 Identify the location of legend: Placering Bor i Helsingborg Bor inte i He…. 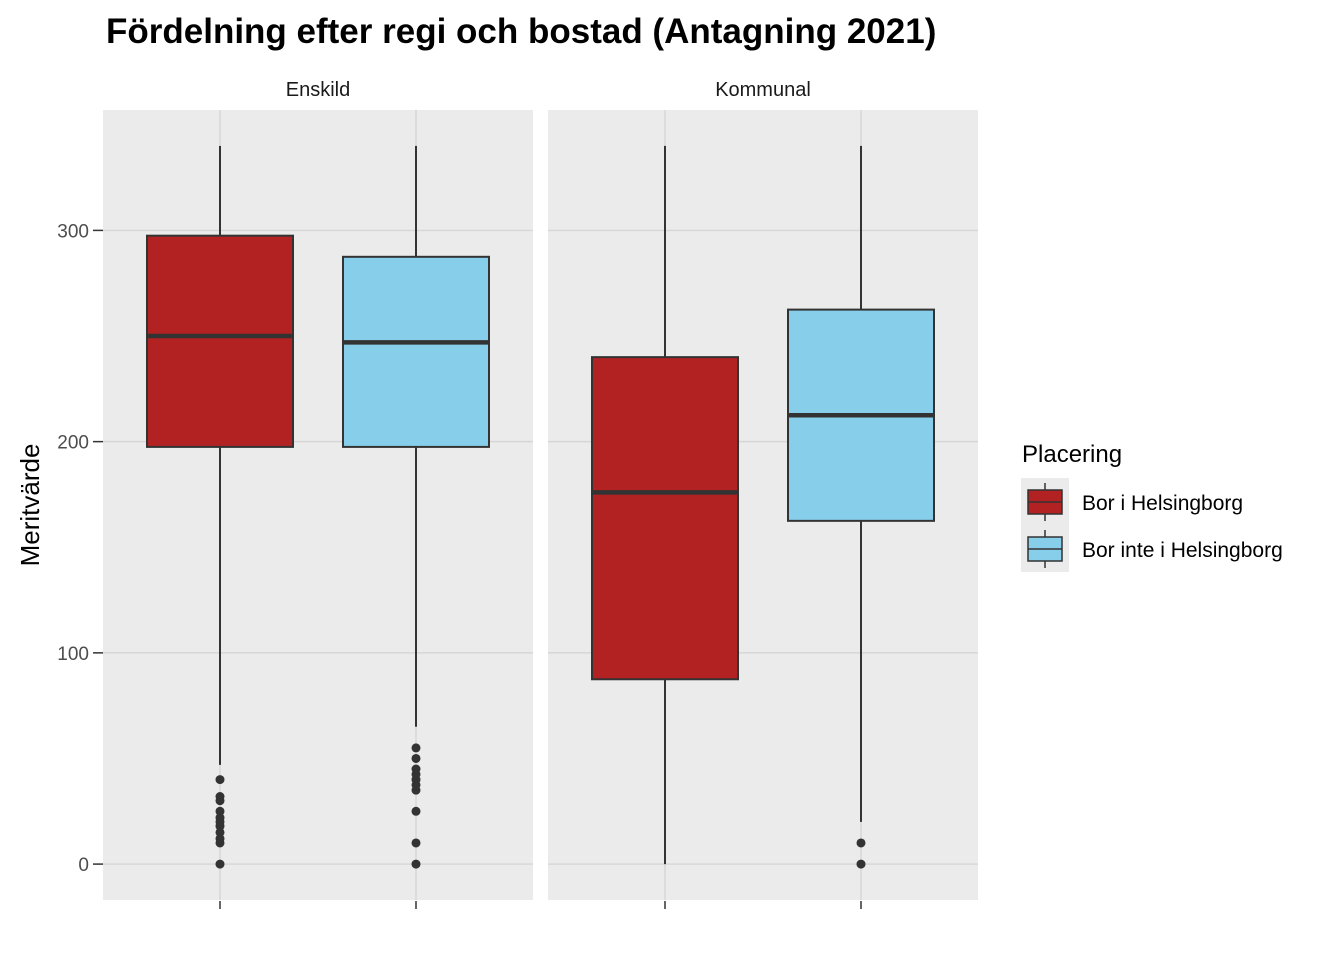
(1152, 506).